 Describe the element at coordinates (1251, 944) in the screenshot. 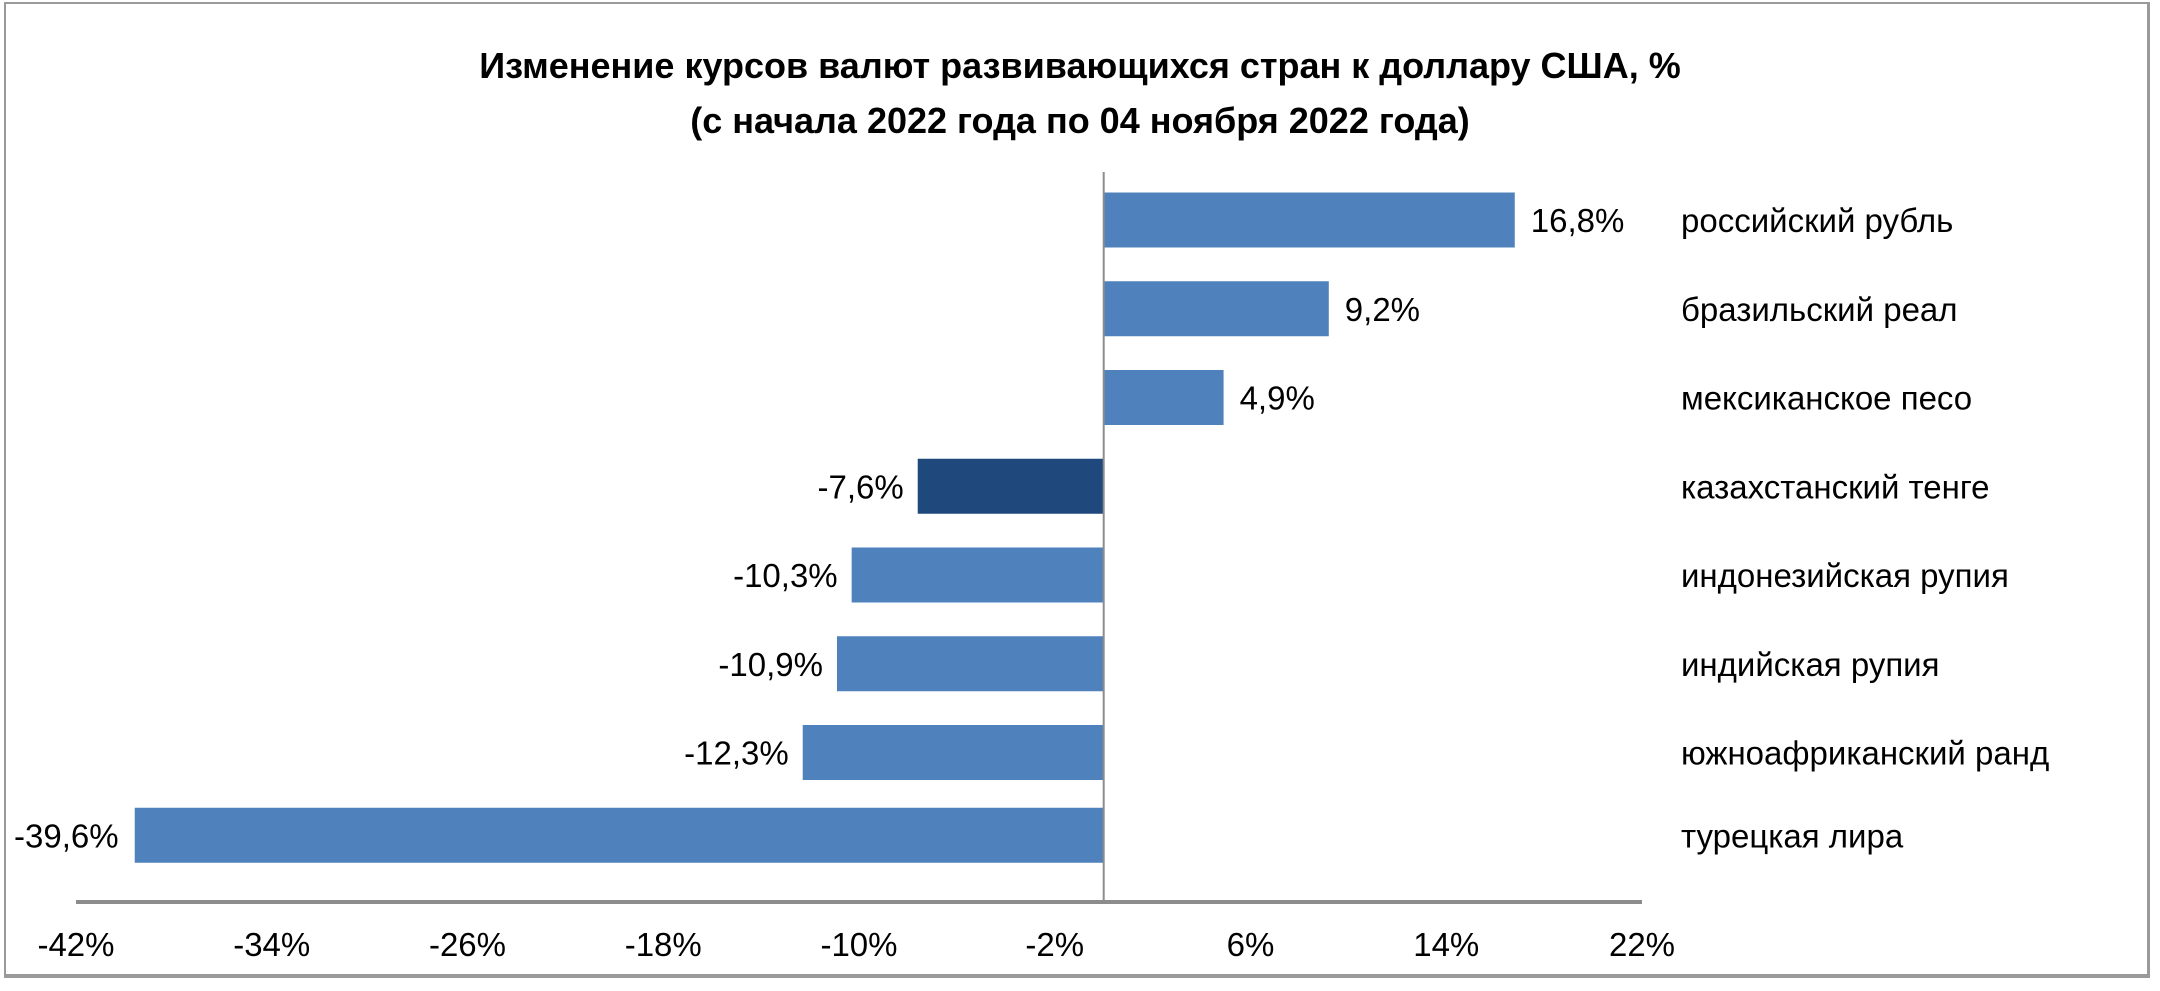

I see `x-tick-label: 6%` at that location.